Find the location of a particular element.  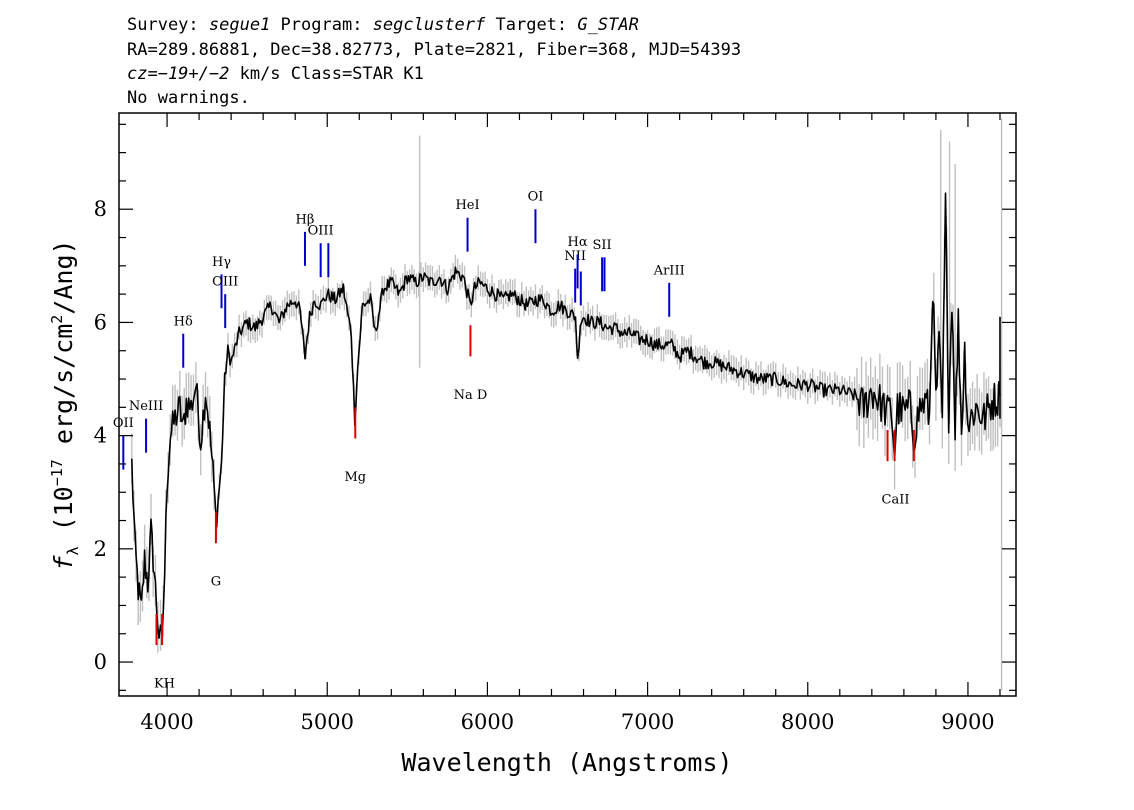

emission-line-label: HeI is located at coordinates (467, 205).